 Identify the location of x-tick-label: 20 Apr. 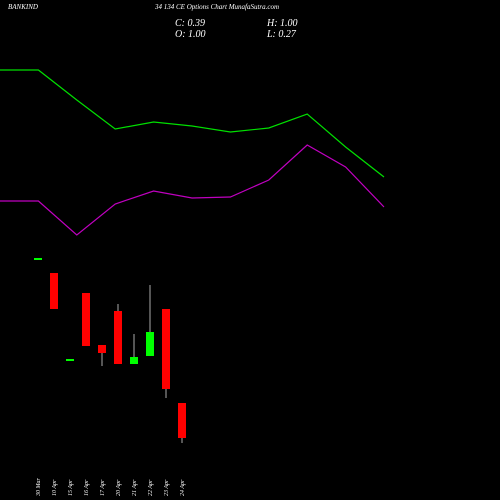
(119, 487).